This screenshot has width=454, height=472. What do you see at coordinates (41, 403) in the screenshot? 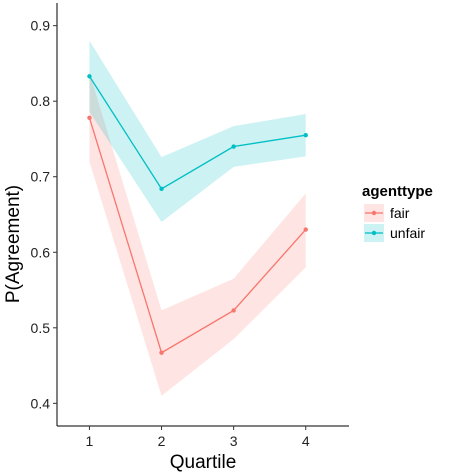
I see `y-tick-label: 0.4` at bounding box center [41, 403].